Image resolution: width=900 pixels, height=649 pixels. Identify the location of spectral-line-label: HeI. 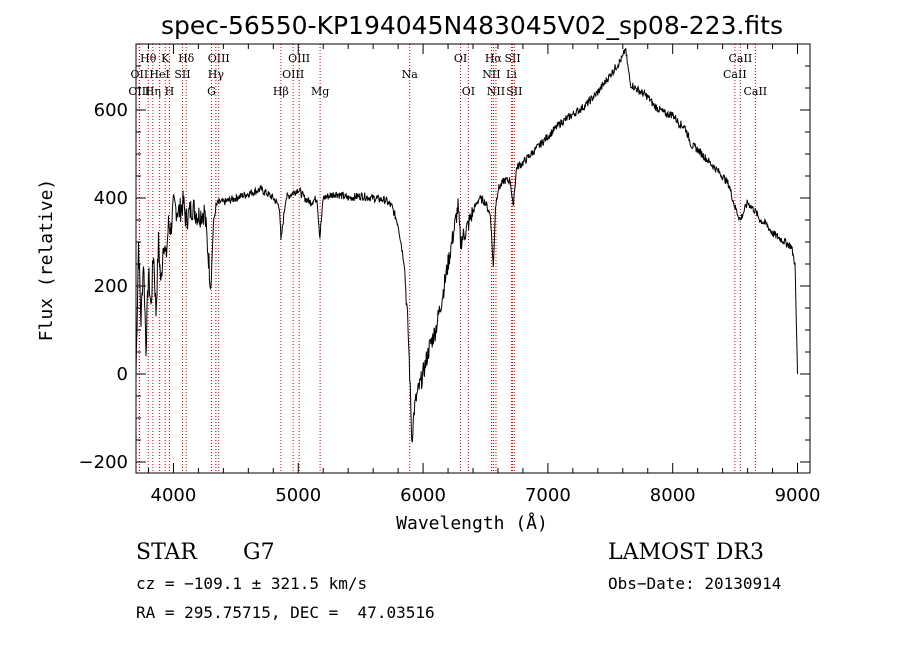
(159, 74).